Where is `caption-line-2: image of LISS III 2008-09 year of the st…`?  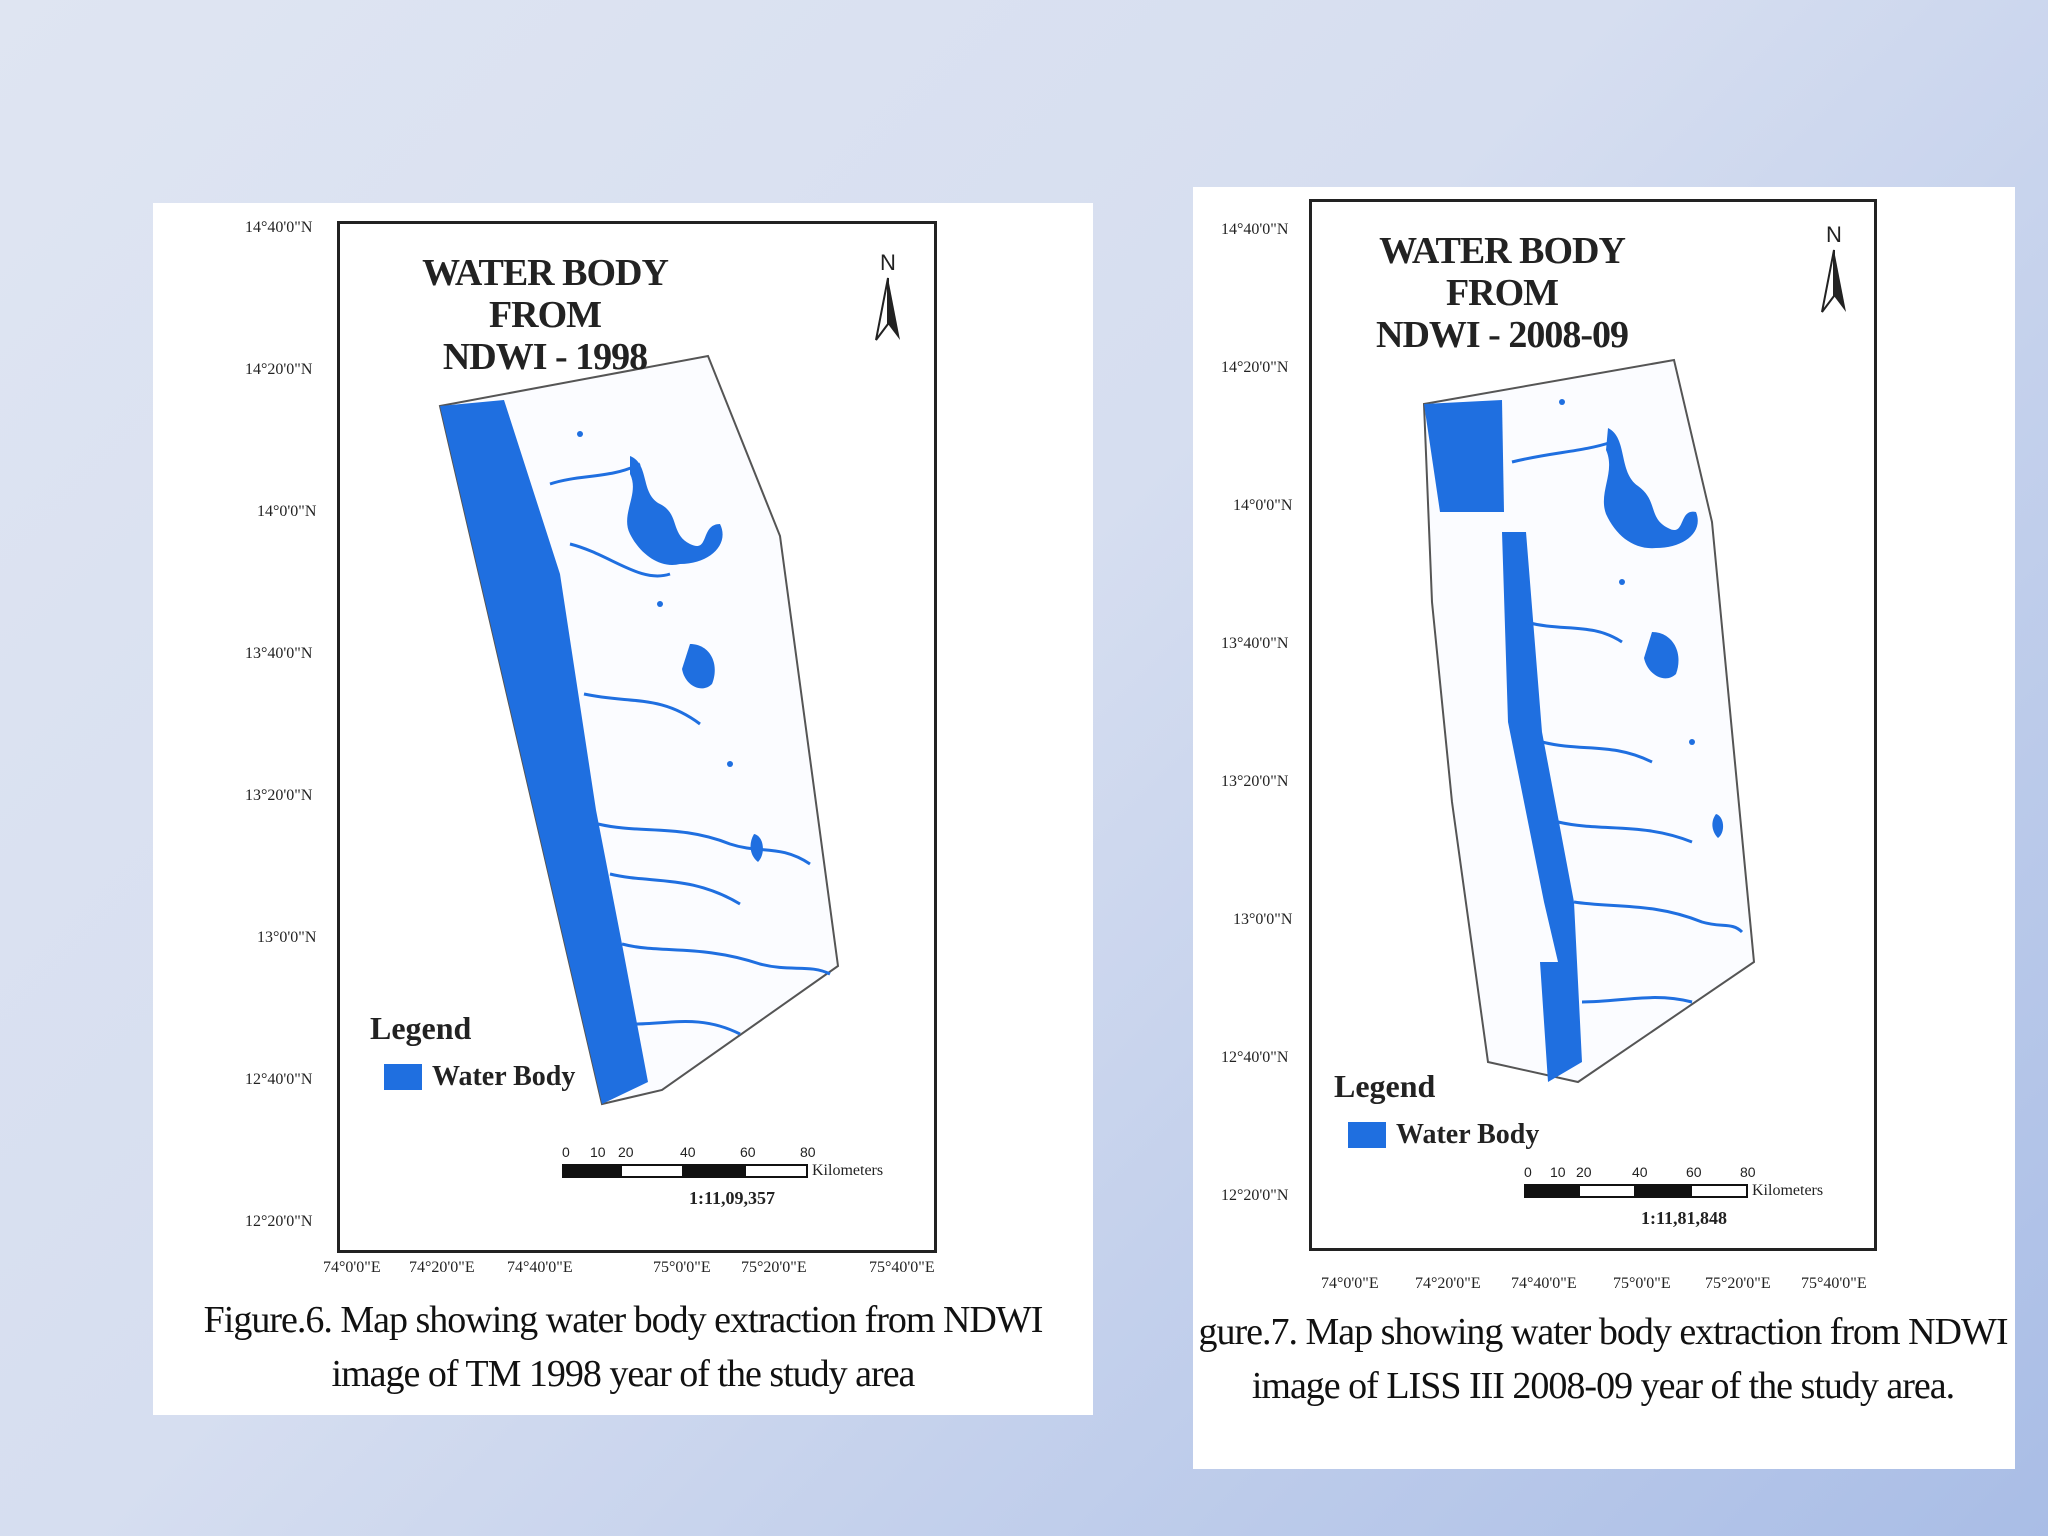
caption-line-2: image of LISS III 2008-09 year of the st… is located at coordinates (1603, 1386).